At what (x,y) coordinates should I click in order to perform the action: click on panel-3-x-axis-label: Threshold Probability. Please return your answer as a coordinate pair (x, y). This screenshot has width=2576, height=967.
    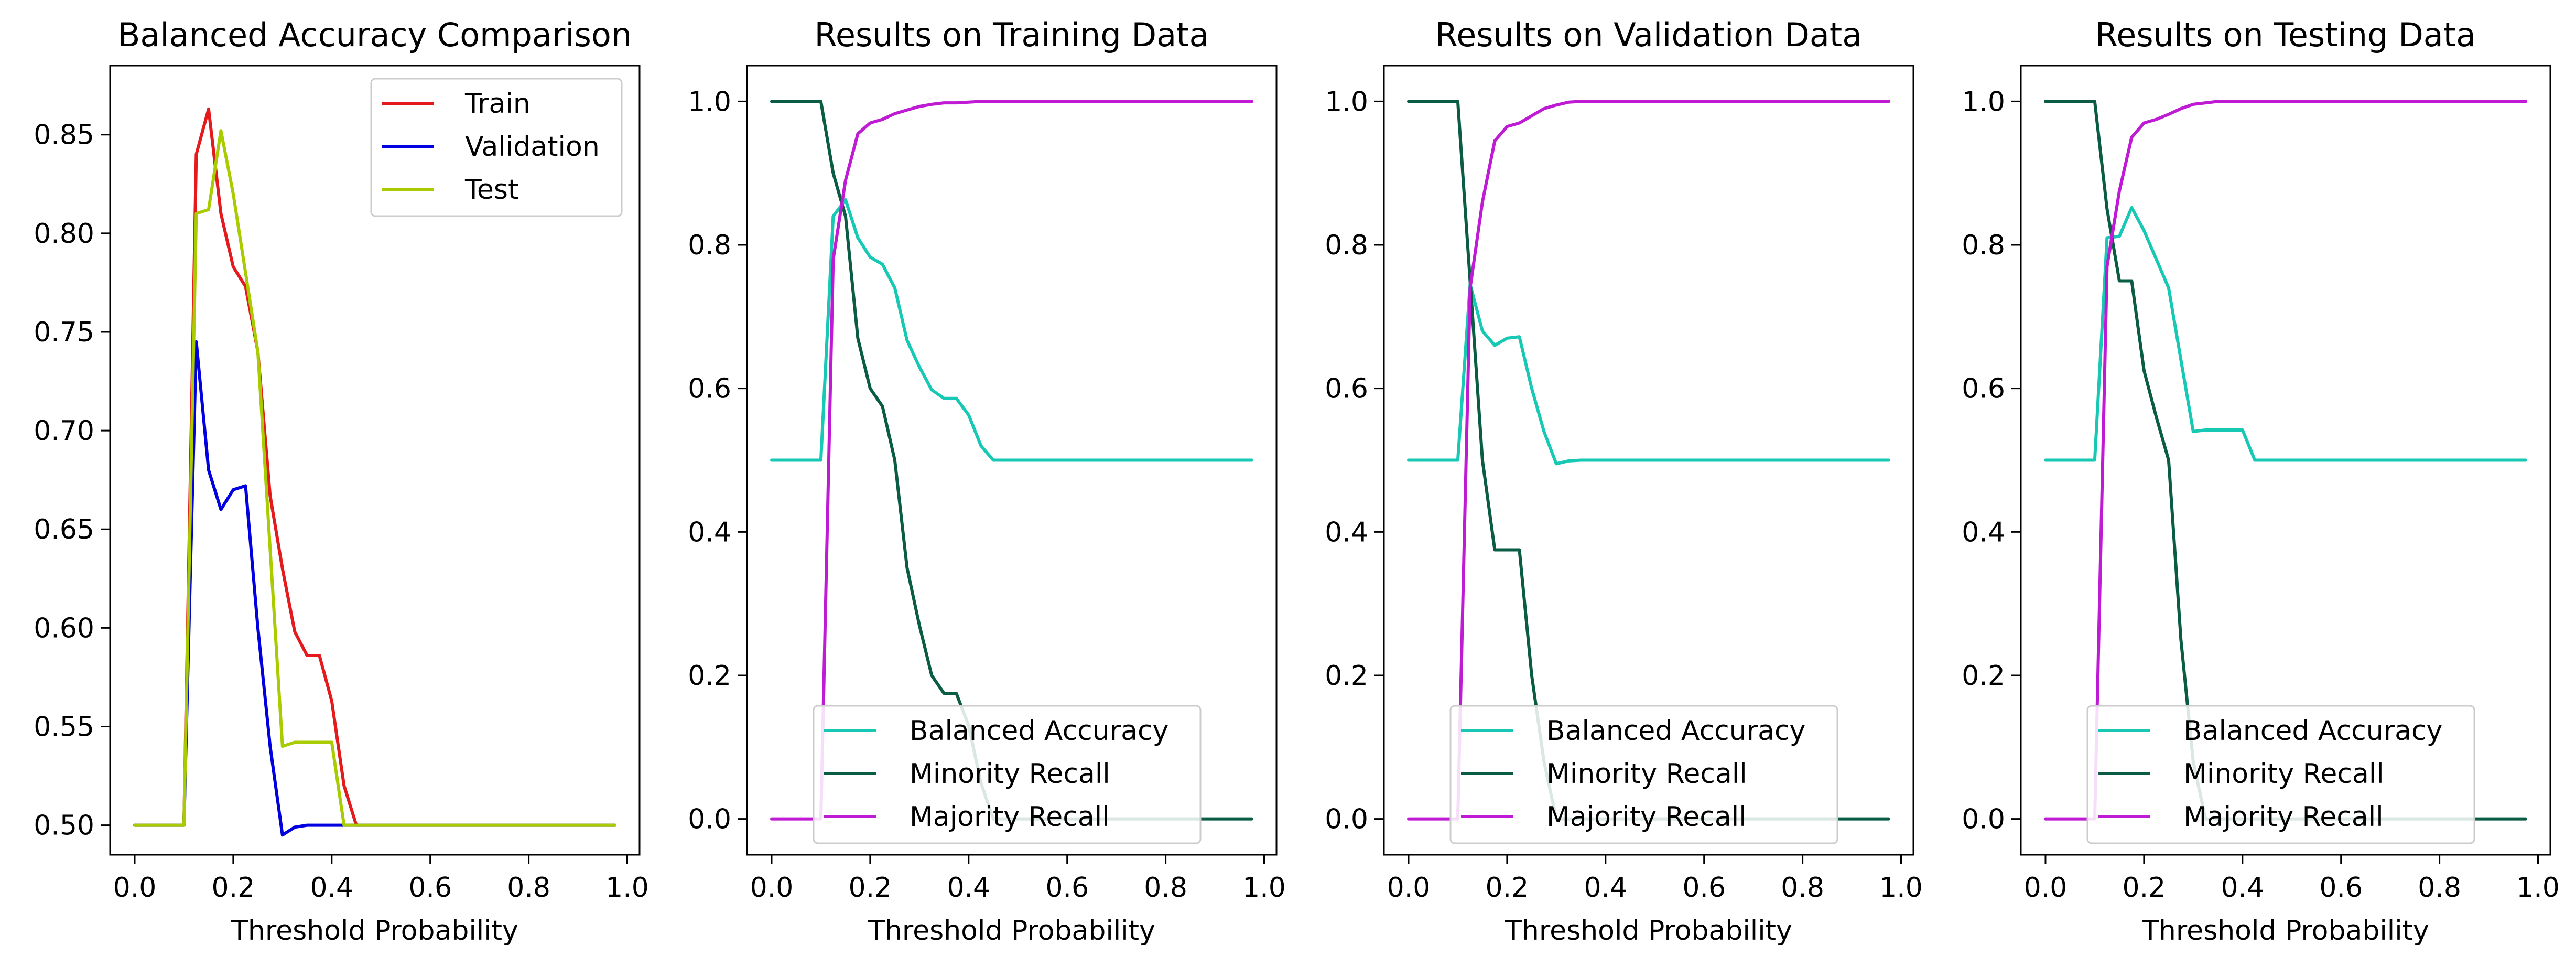
    Looking at the image, I should click on (1648, 931).